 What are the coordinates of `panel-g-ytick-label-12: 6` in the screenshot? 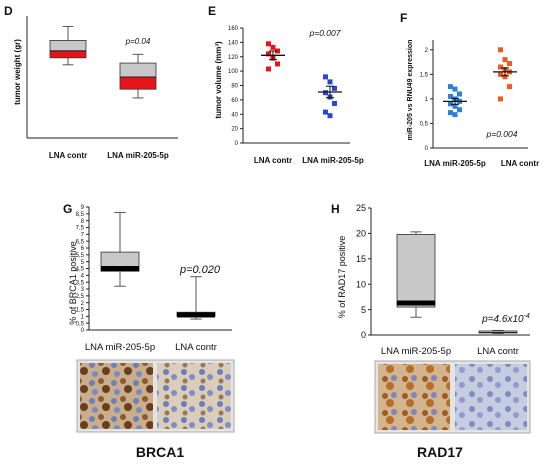 It's located at (83, 249).